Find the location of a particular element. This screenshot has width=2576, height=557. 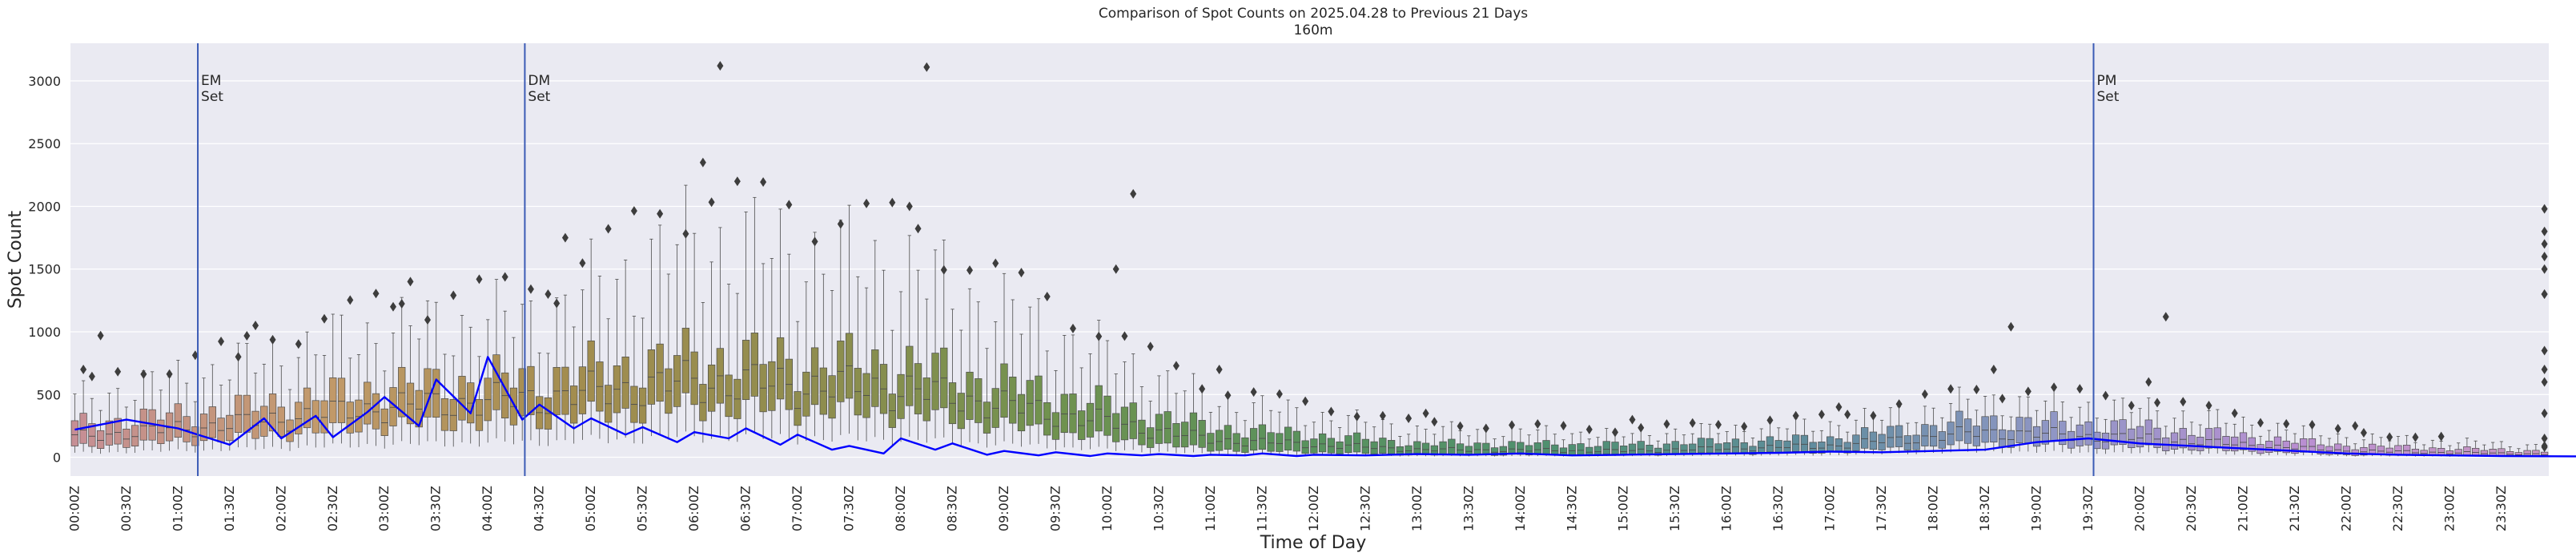

x-tick-label: 00:00Z is located at coordinates (74, 508).